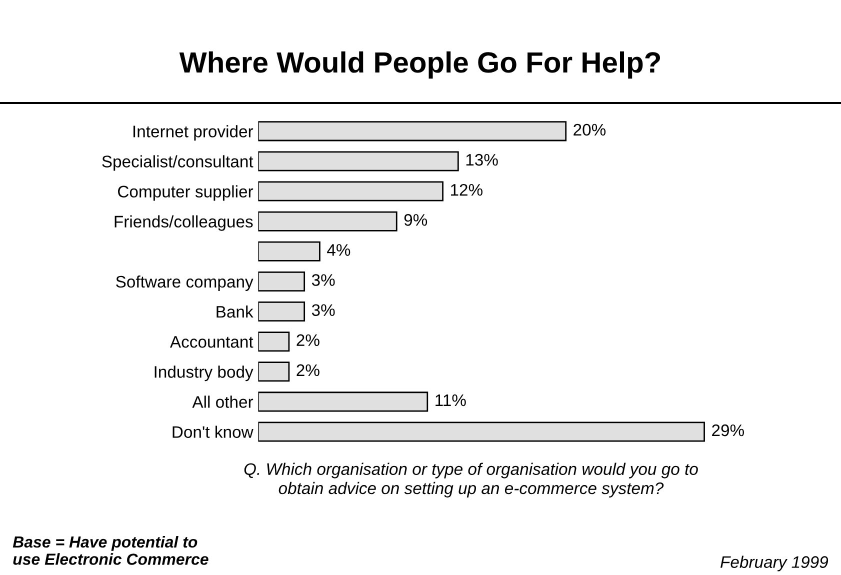  Describe the element at coordinates (194, 133) in the screenshot. I see `y-tick-label: Internet provider` at that location.